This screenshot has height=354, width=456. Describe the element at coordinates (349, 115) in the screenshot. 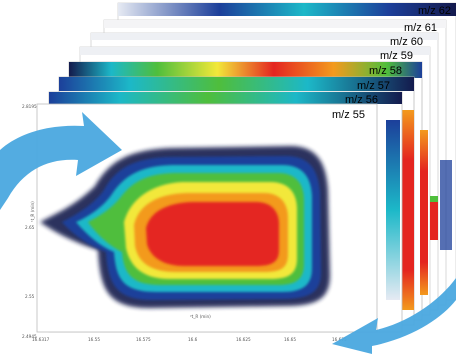

I see `mz-label-55: m/z 55` at that location.